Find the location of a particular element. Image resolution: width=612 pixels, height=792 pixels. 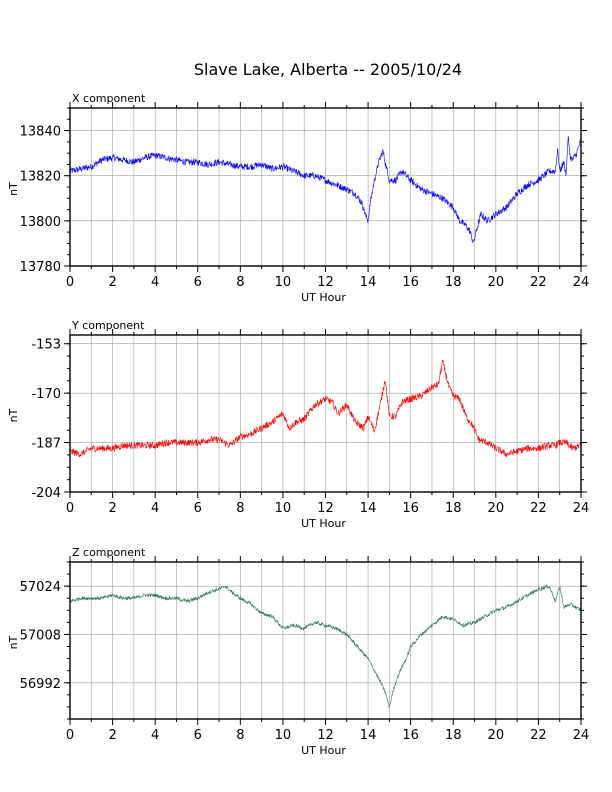

y-tick-label: -153 is located at coordinates (46, 345).